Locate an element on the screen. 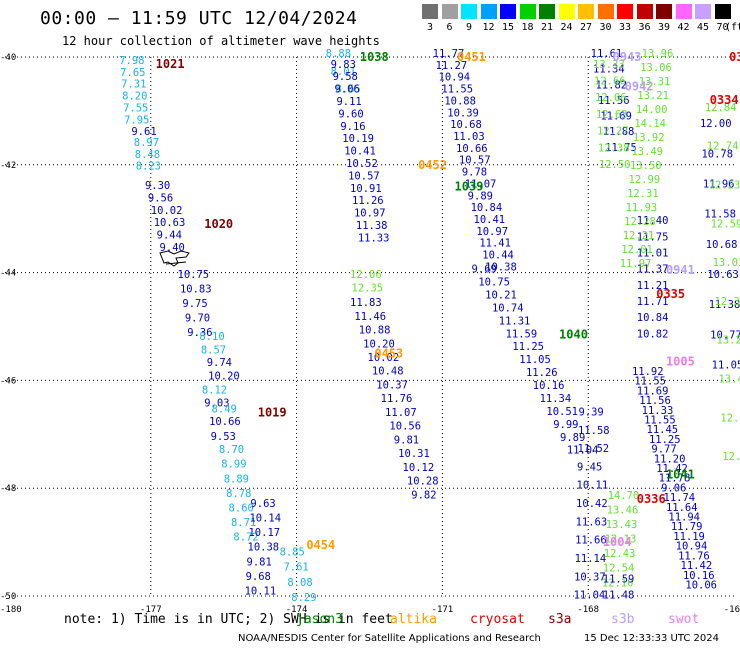  wave-height-value: 10.83 is located at coordinates (196, 290).